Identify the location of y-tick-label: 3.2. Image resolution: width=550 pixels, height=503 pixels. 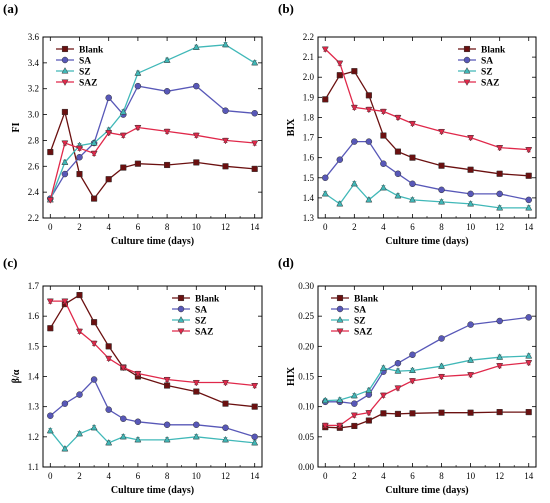
(33, 89).